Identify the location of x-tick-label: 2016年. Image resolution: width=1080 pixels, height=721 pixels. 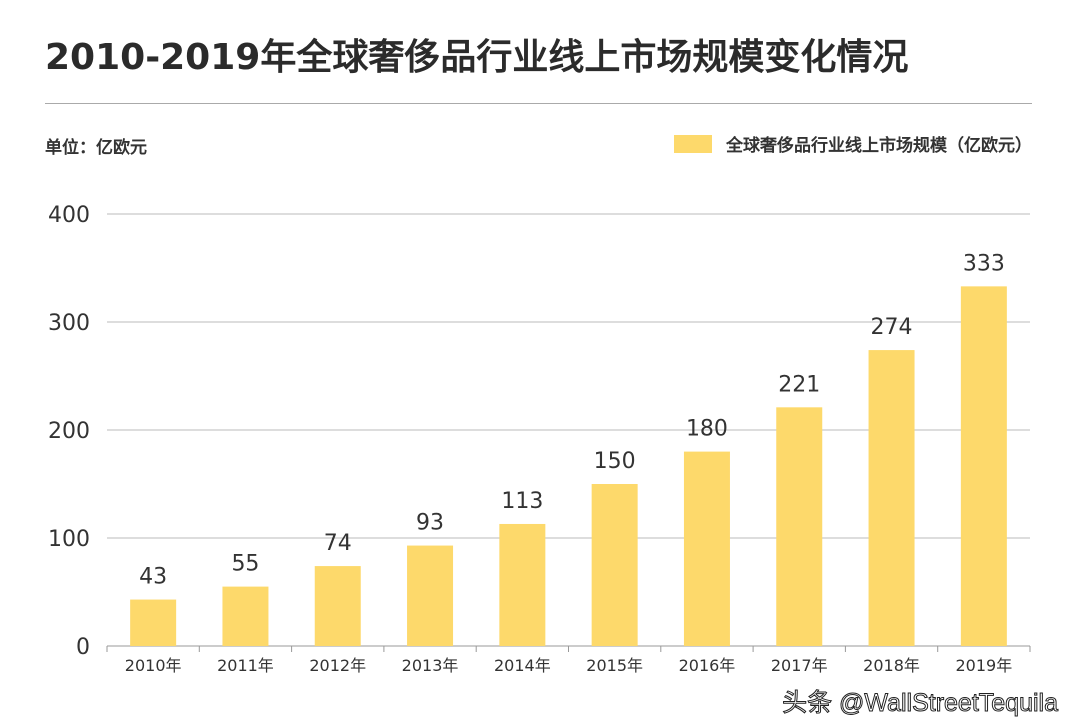
(707, 665).